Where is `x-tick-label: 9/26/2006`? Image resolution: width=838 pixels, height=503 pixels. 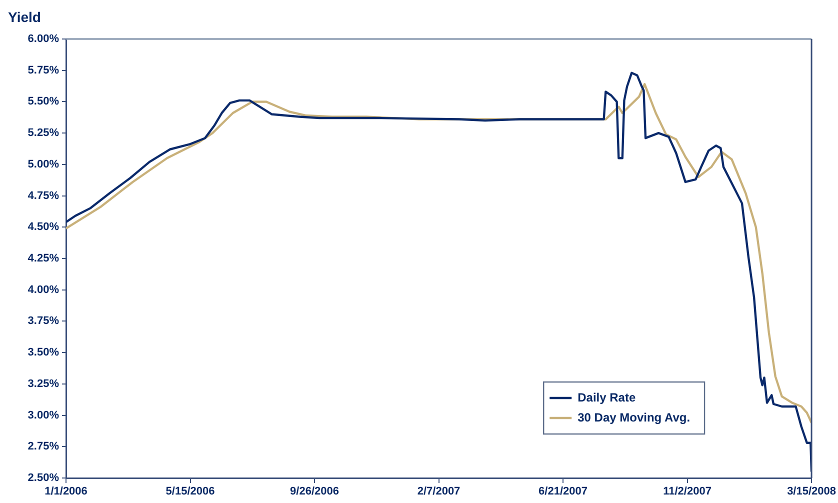
x-tick-label: 9/26/2006 is located at coordinates (314, 492).